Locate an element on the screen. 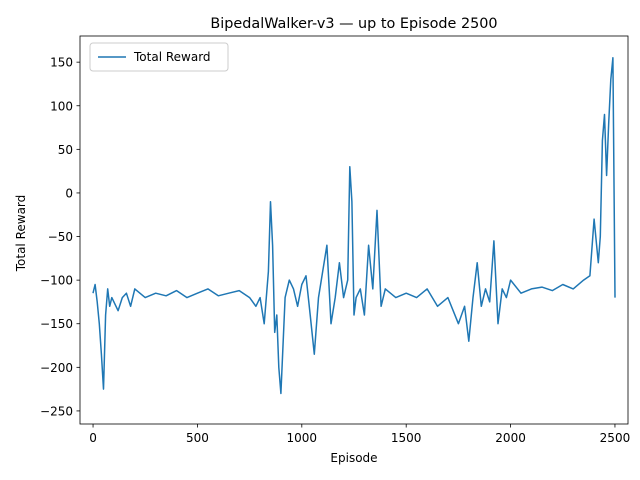 The width and height of the screenshot is (640, 480). legend: Total Reward is located at coordinates (159, 57).